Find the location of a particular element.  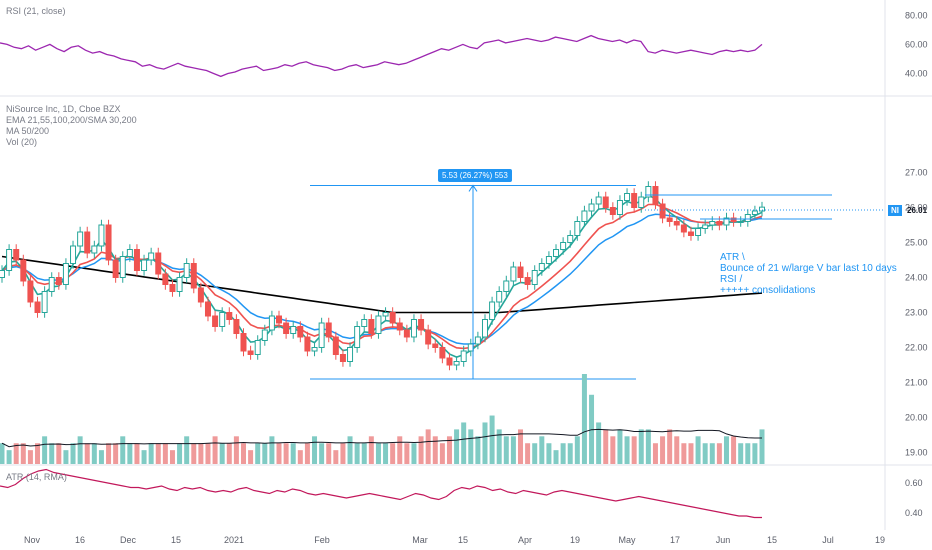

symbol-legend: NiSource Inc, 1D, Cboe BZX is located at coordinates (63, 109).